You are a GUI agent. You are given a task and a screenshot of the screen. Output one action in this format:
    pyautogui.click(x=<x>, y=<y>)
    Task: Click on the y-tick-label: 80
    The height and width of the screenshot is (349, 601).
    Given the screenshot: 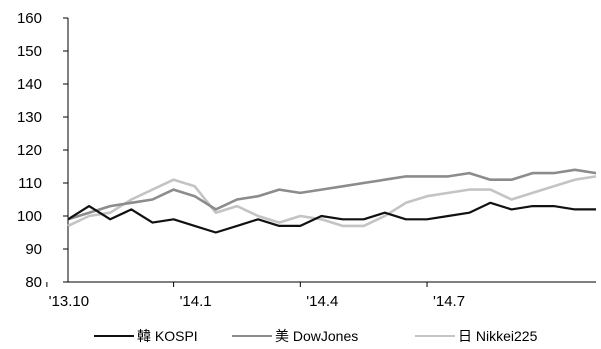 What is the action you would take?
    pyautogui.click(x=33, y=282)
    